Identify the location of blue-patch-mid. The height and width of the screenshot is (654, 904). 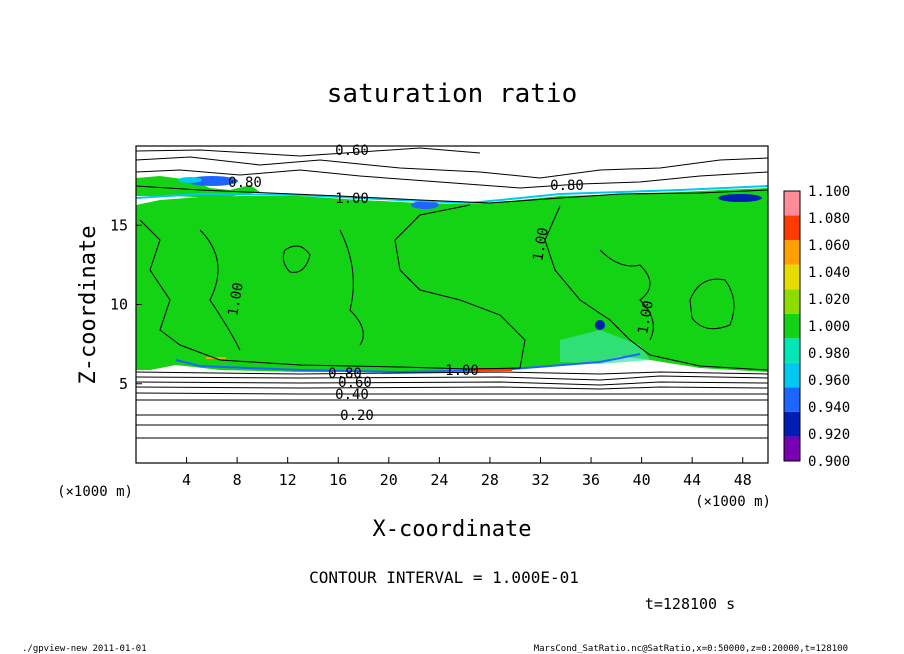
(425, 205).